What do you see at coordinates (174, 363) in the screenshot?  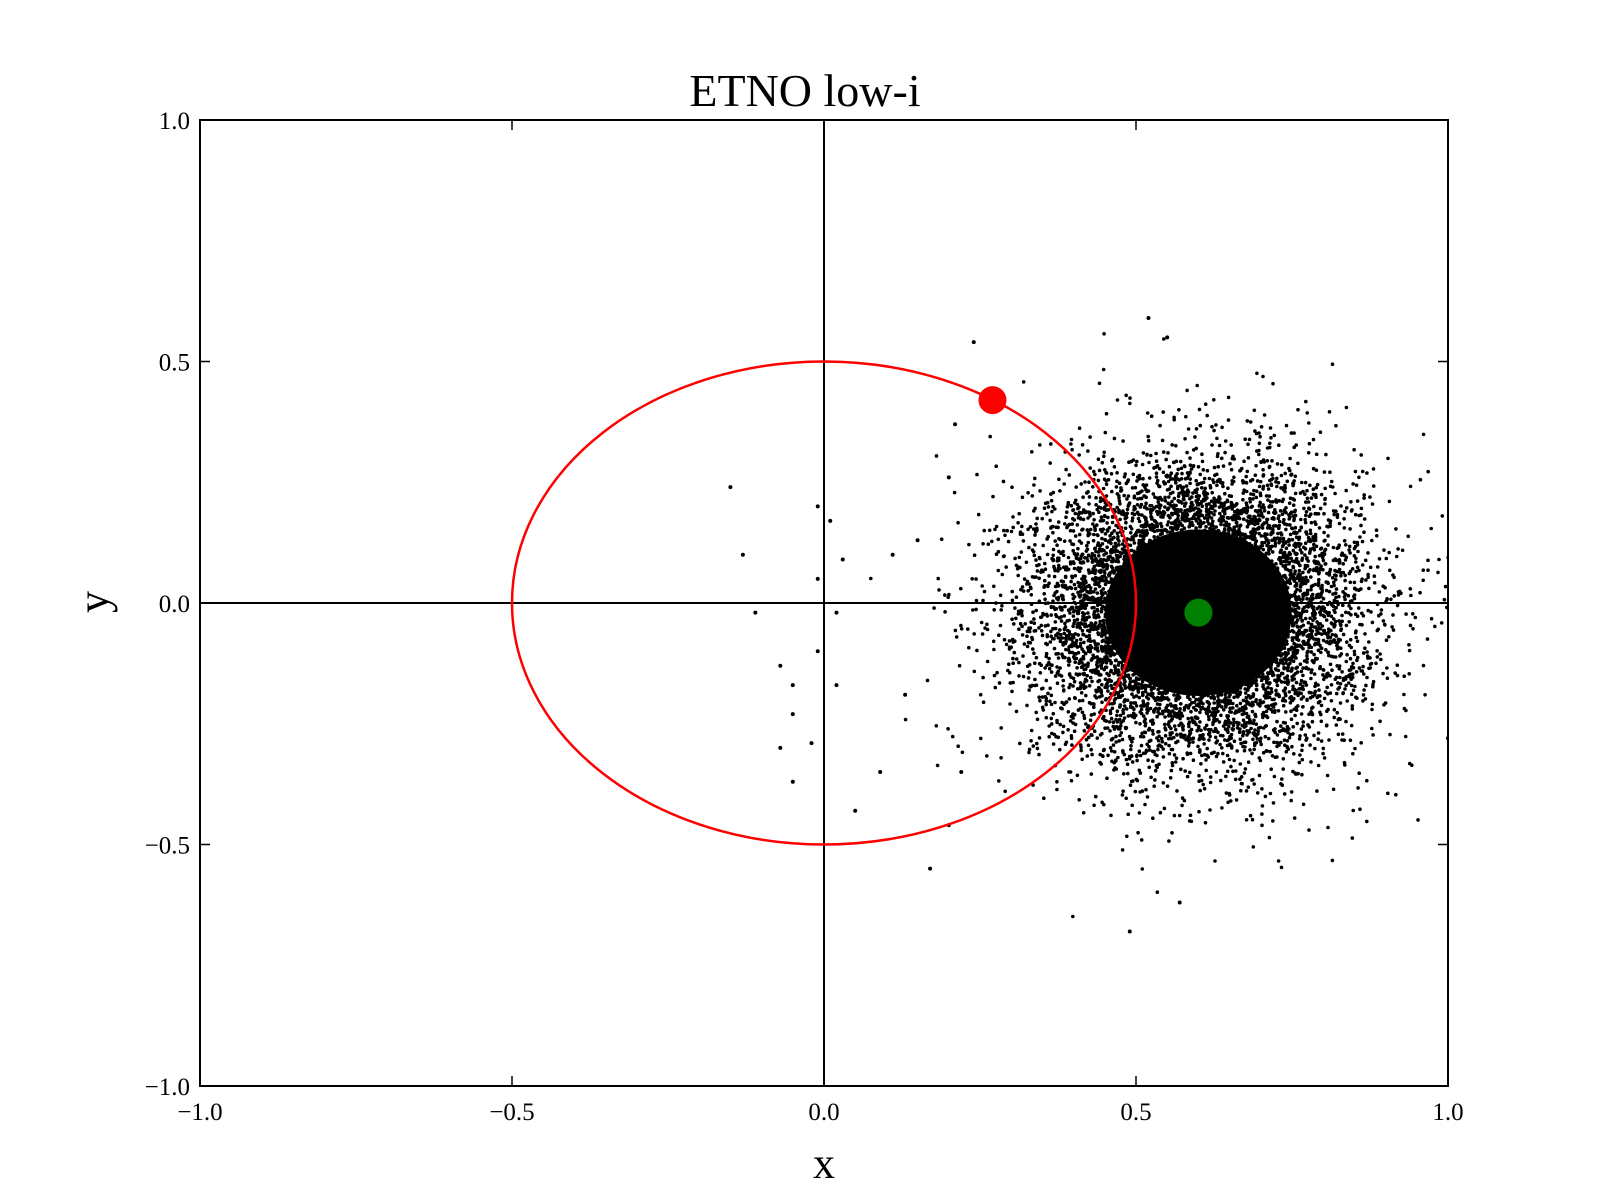 I see `y-tick-label: 0.5` at bounding box center [174, 363].